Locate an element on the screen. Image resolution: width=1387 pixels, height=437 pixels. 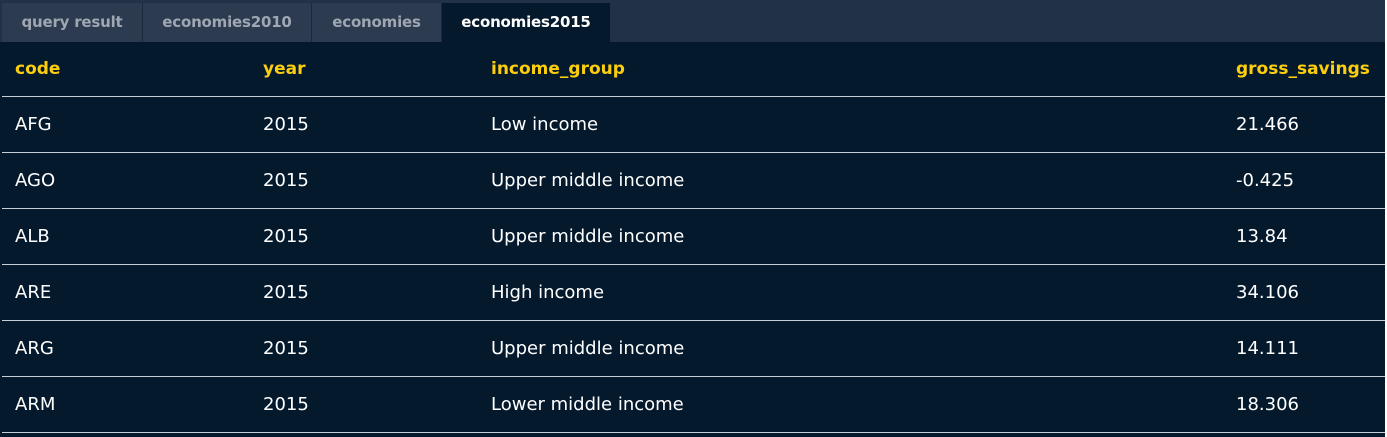
cell-income-group: Lower middle income is located at coordinates (587, 404).